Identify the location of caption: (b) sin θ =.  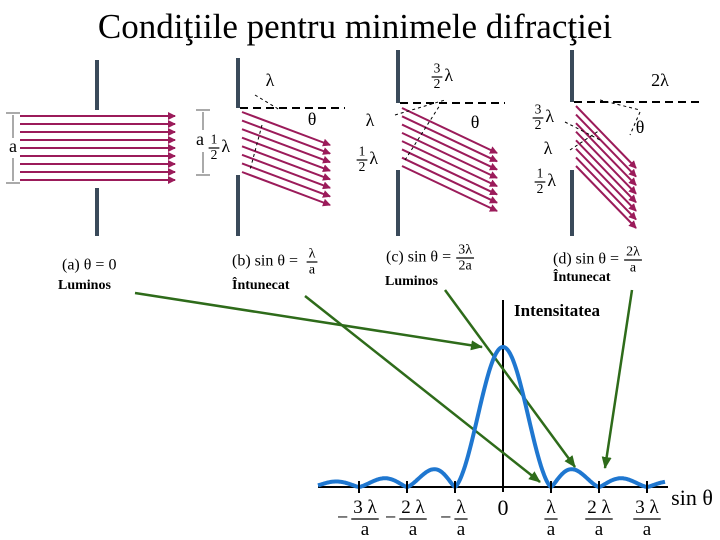
(265, 261).